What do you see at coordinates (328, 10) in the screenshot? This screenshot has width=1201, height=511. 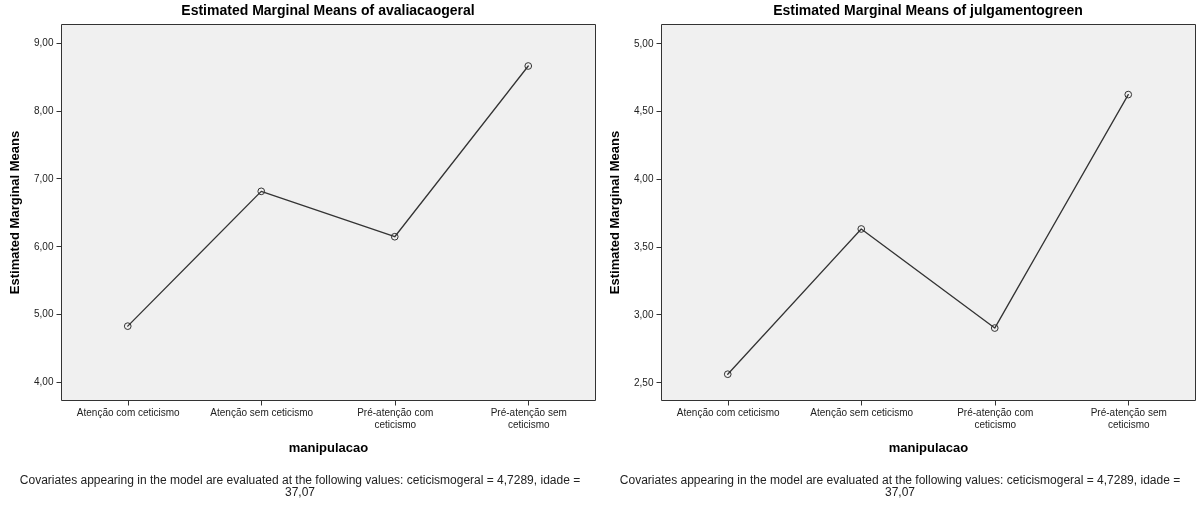 I see `chart-title: Estimated Marginal Means of avaliacaogeral` at bounding box center [328, 10].